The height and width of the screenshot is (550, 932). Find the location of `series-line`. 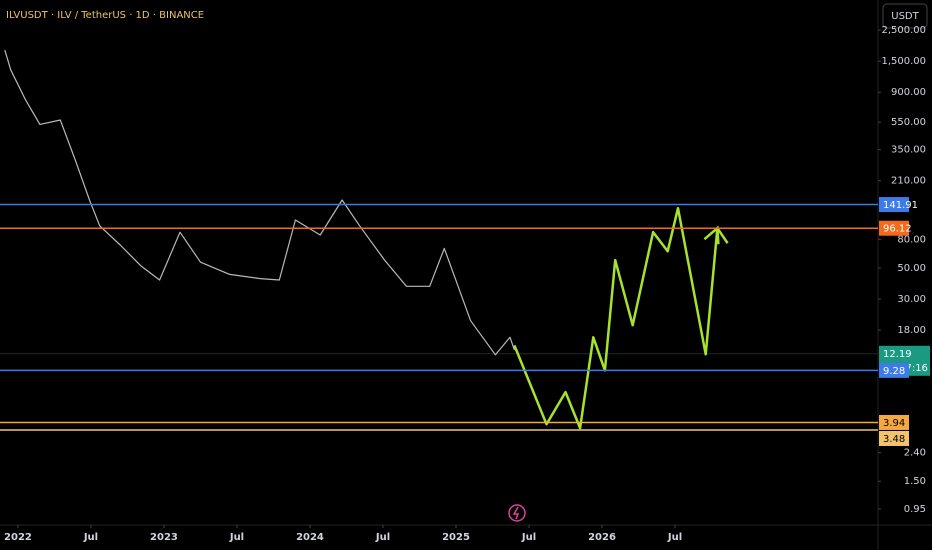

series-line is located at coordinates (621, 318).